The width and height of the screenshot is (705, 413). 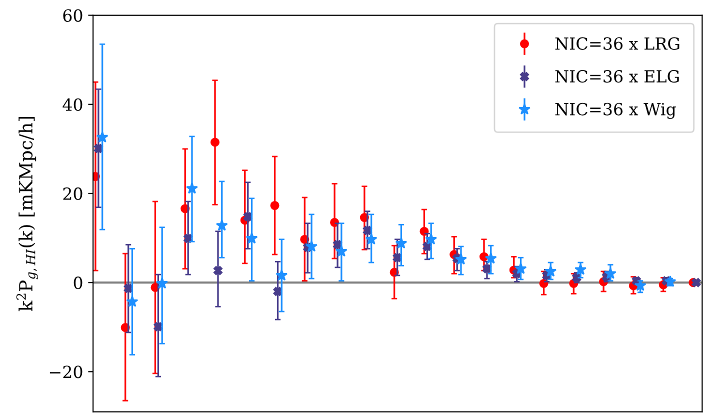 I want to click on y-axis-title: k$^{2}$P$_{g,HI}$(k) [mKMpc/h], so click(x=27, y=214).